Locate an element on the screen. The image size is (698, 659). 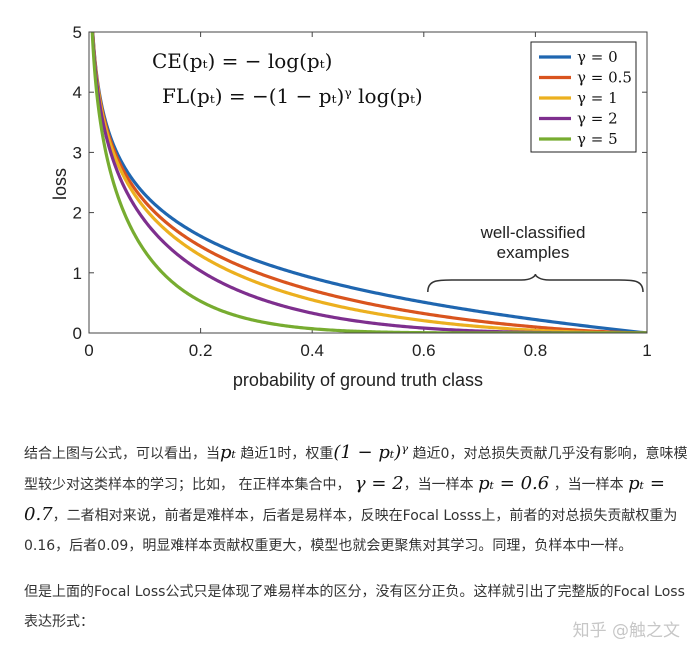
y-tick-label: 2 is located at coordinates (77, 213).